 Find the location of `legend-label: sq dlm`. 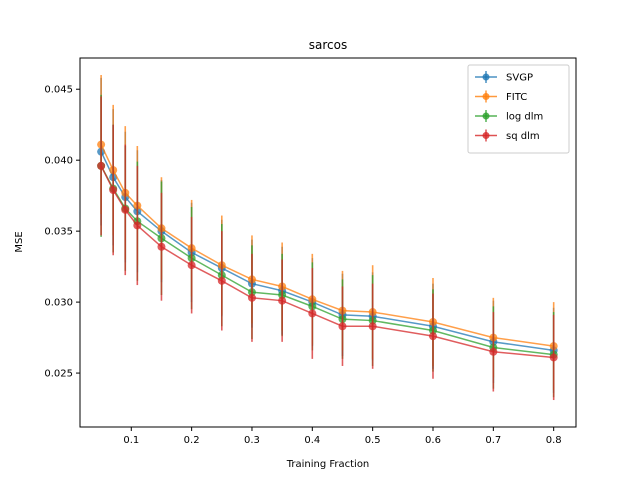

legend-label: sq dlm is located at coordinates (523, 136).